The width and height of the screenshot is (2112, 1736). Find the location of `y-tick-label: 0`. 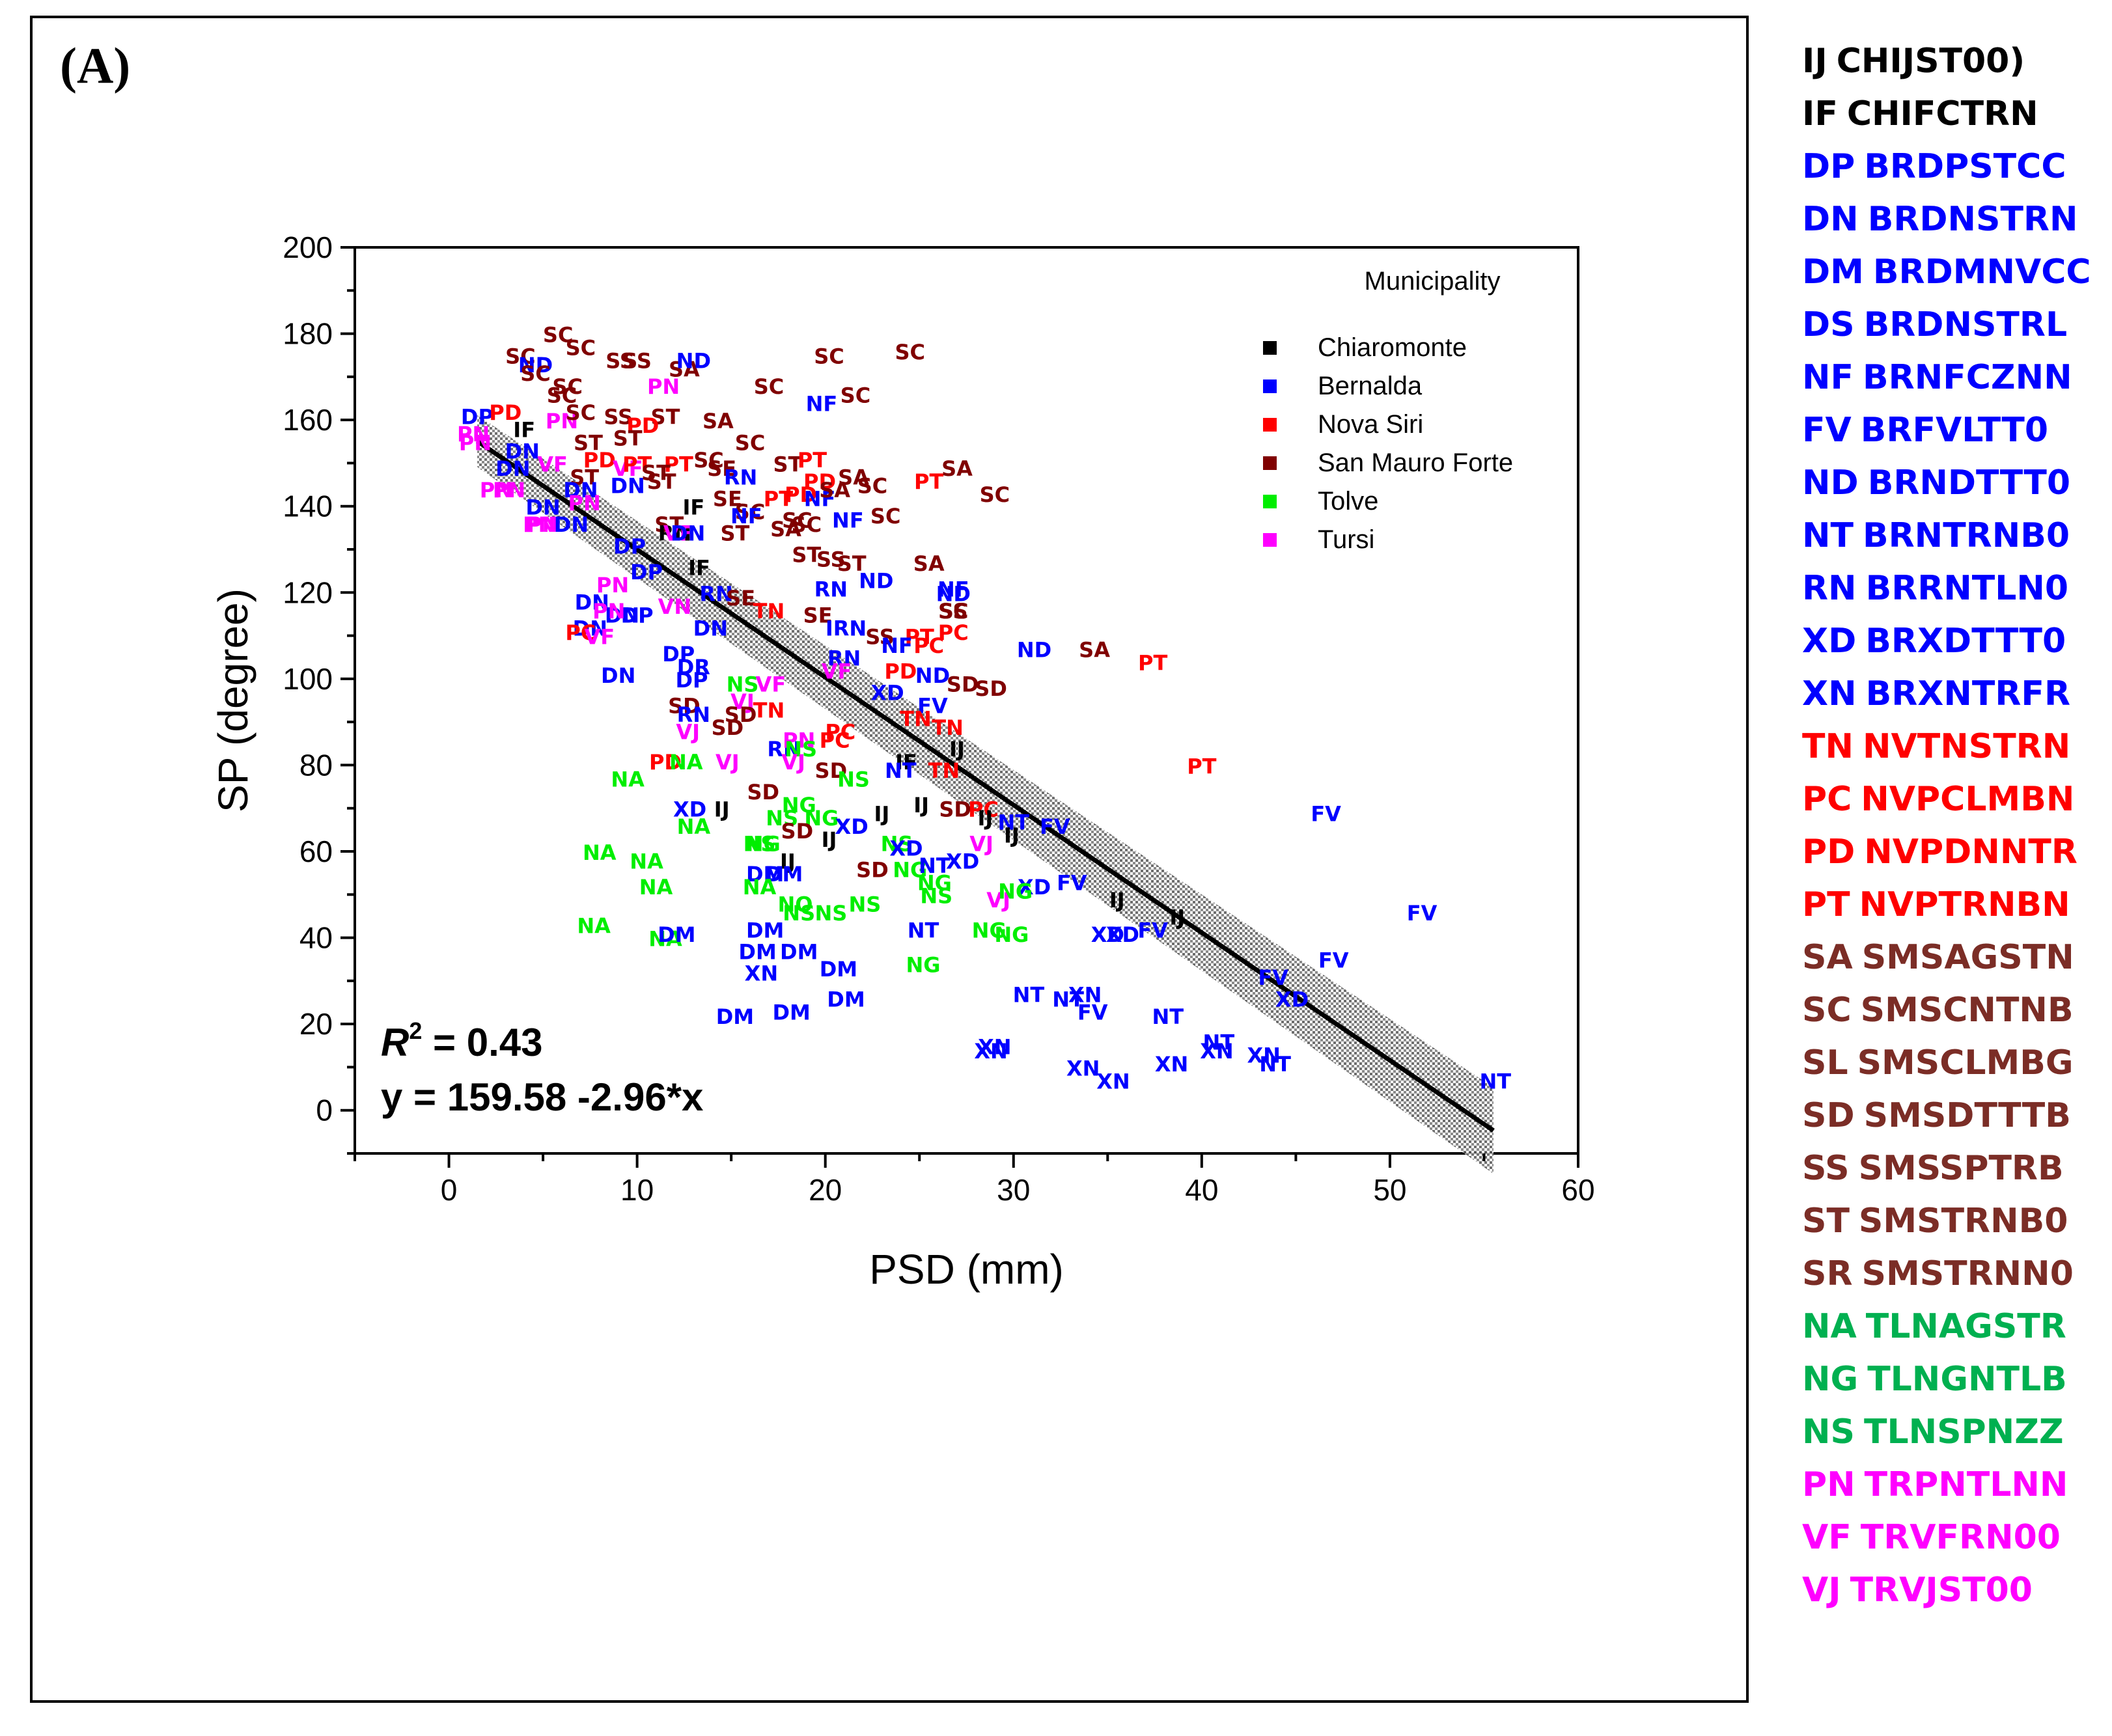

y-tick-label: 0 is located at coordinates (324, 1110).